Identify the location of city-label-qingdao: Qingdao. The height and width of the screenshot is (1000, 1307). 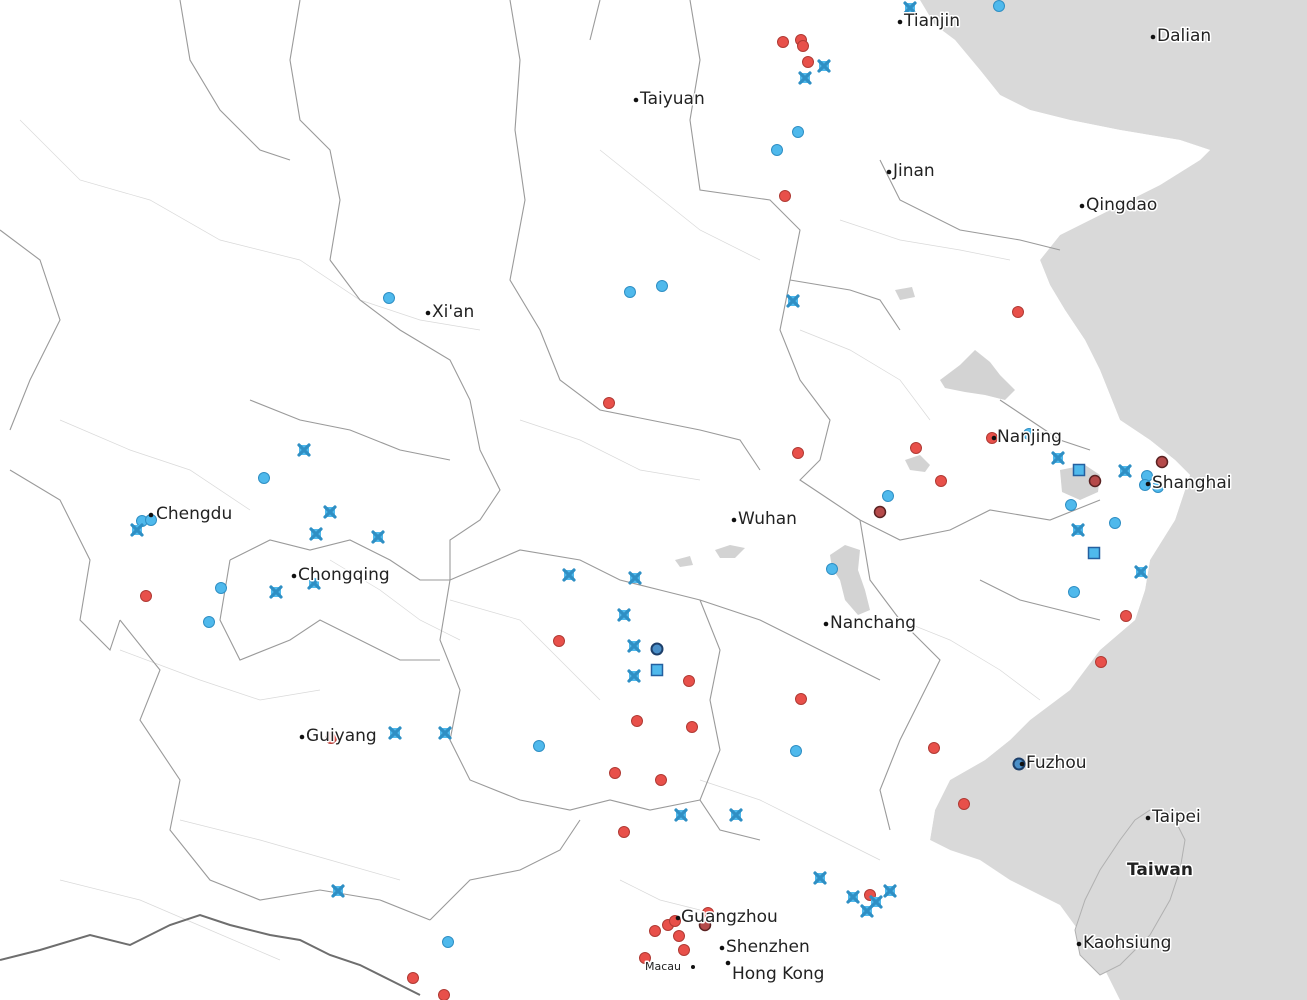
(1121, 205).